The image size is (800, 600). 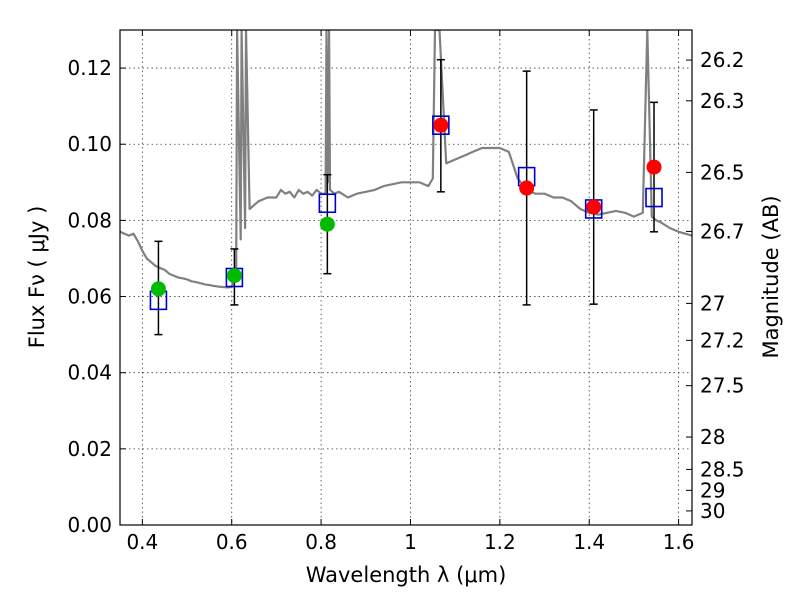 I want to click on y2-axis-label: Magnitude (AB), so click(x=771, y=276).